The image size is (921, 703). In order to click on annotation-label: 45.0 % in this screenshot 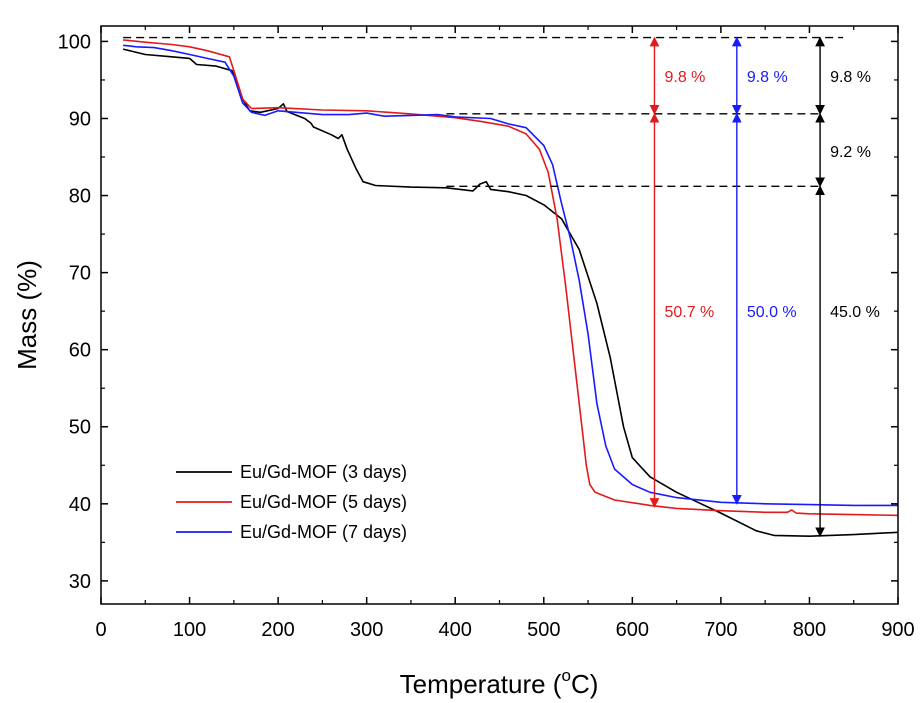, I will do `click(855, 312)`.